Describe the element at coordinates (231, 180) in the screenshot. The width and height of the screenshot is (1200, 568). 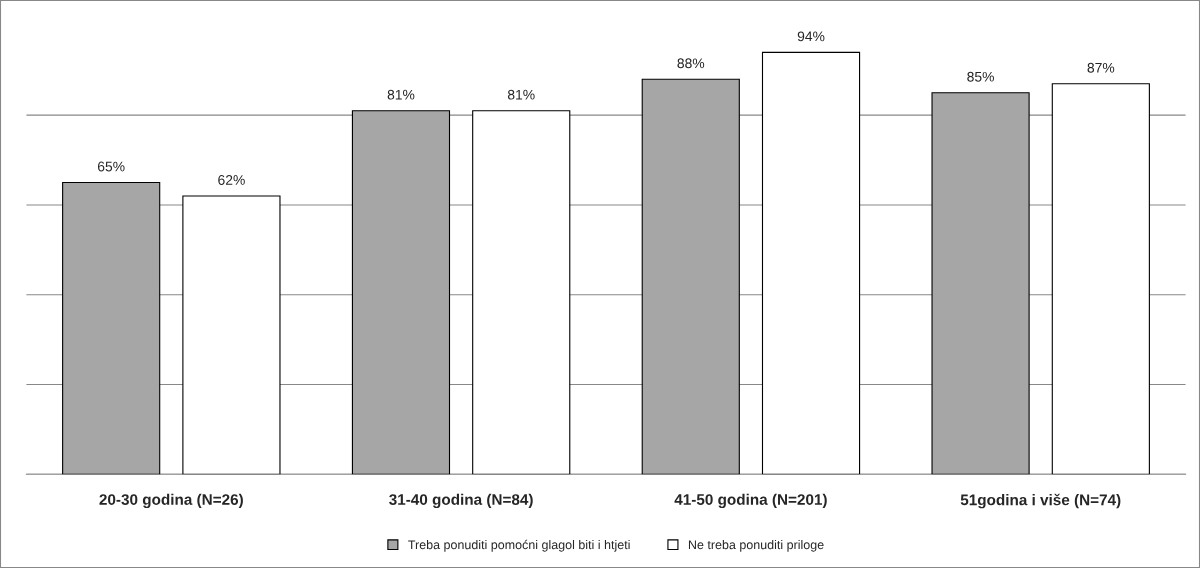
I see `data-label: 62%` at that location.